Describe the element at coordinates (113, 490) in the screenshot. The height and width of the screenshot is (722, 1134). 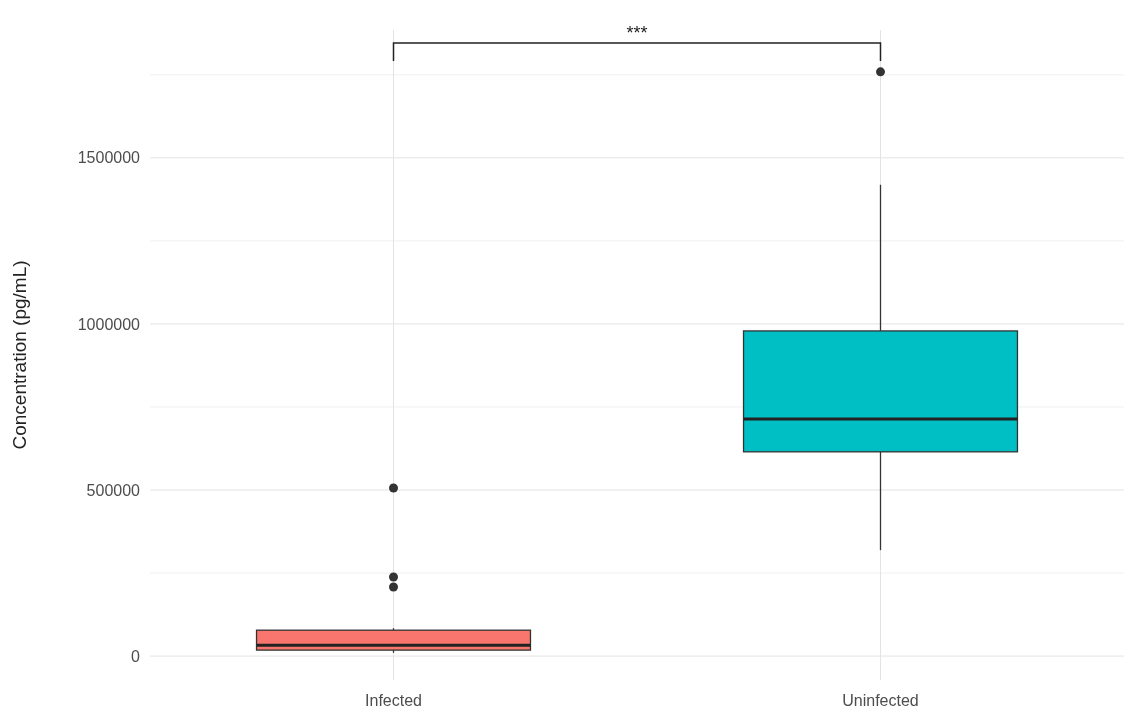
I see `y-tick-label: 500000` at that location.